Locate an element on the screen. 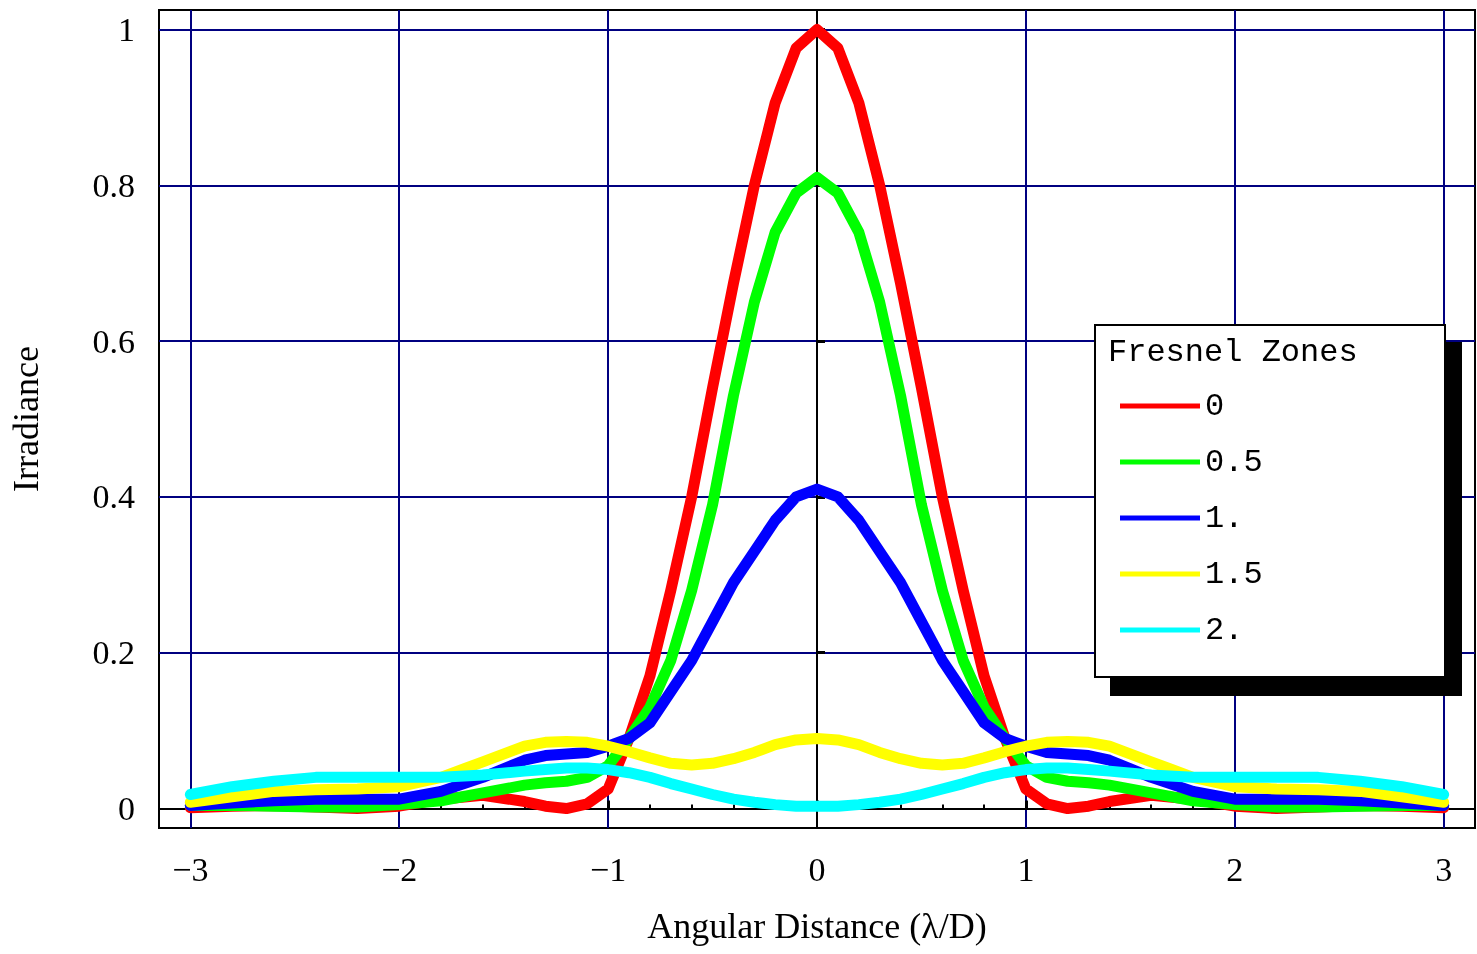  legend-label: 1. is located at coordinates (1224, 518).